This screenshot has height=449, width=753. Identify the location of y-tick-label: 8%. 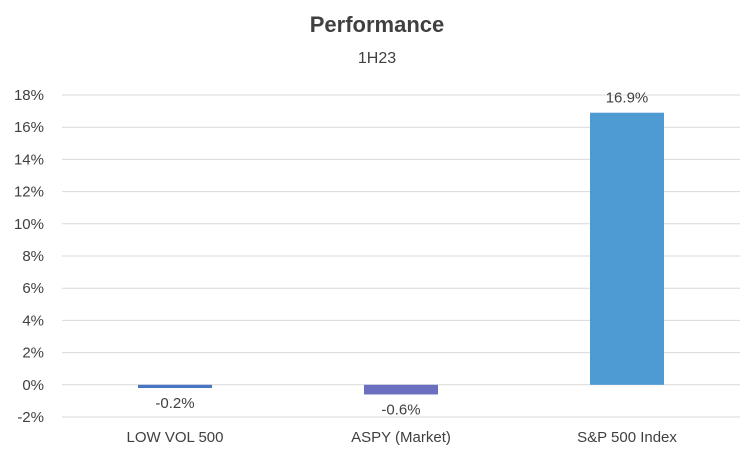
(33, 256).